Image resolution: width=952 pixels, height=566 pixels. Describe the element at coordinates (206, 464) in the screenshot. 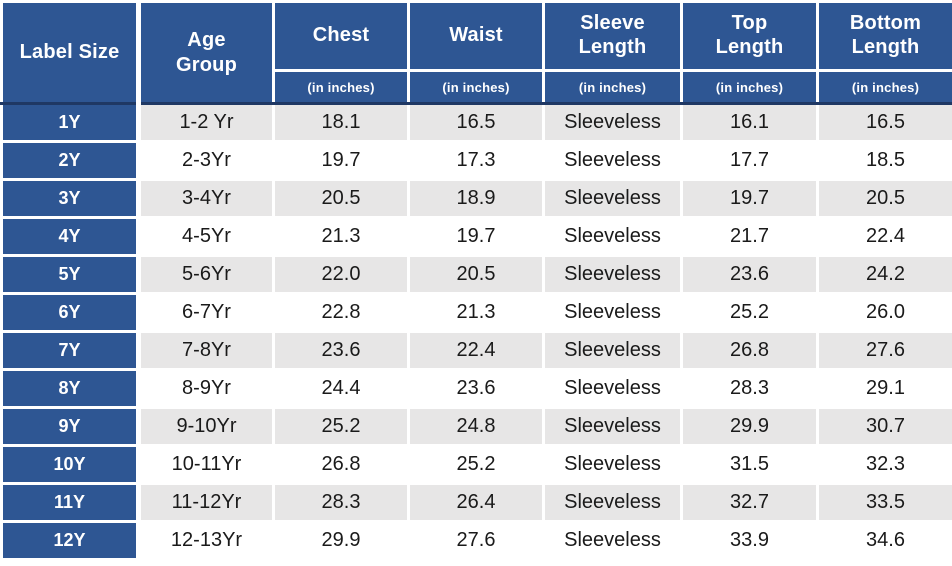

I see `age-group-cell: 10-11Yr` at that location.